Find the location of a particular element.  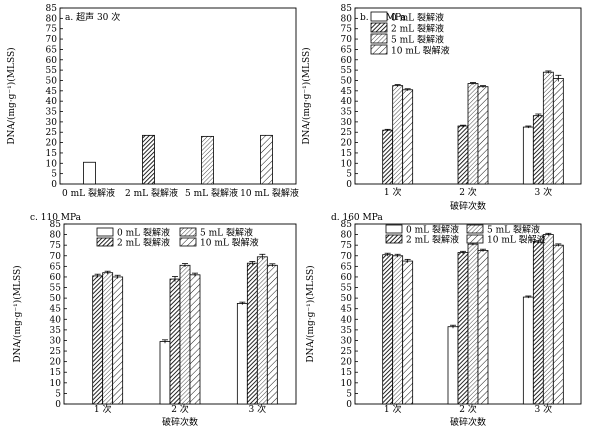

y-tick-label: 0 is located at coordinates (349, 405).